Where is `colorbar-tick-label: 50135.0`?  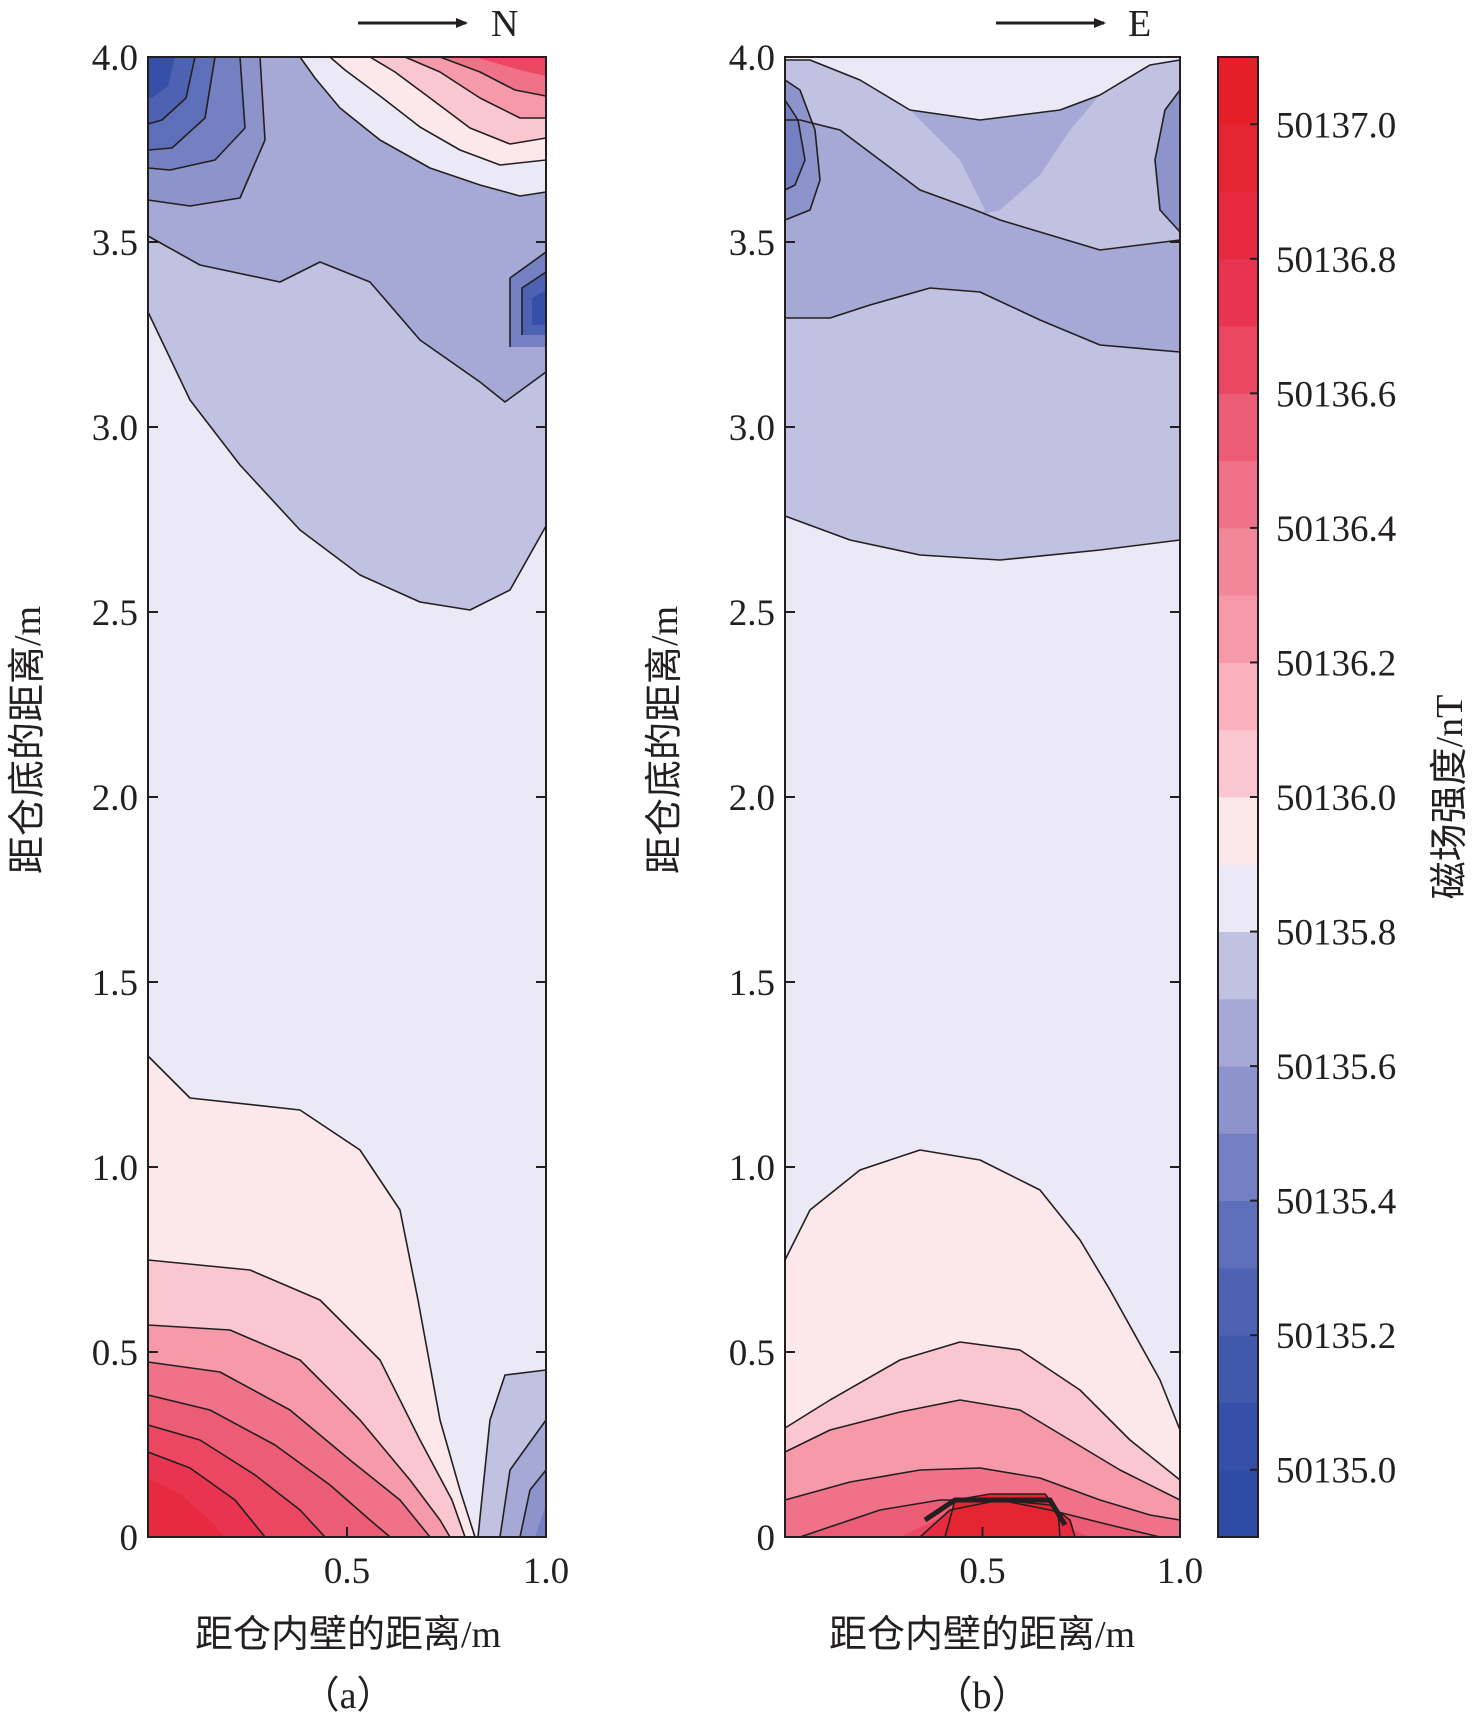
colorbar-tick-label: 50135.0 is located at coordinates (1336, 1471).